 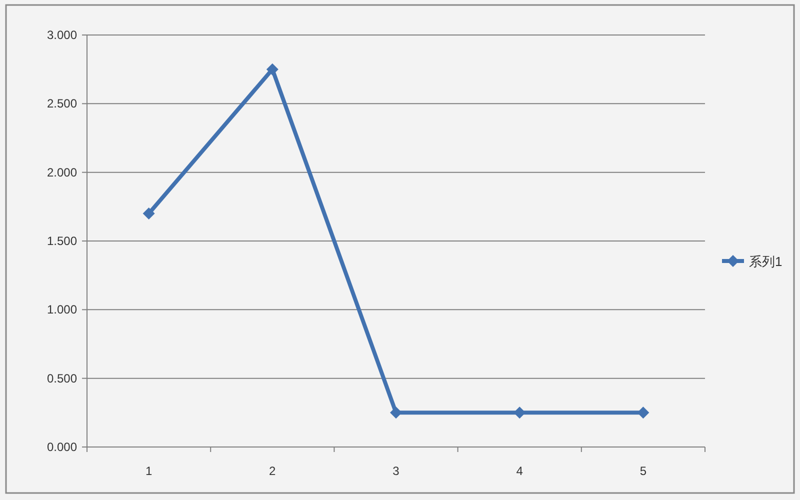 I want to click on y-tick-label: 2.500, so click(x=62, y=103).